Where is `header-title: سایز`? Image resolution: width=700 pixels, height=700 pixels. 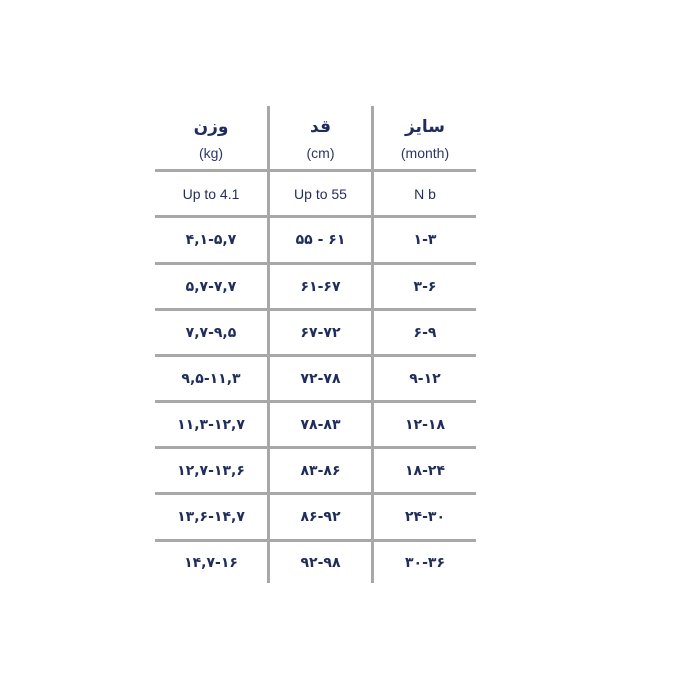
header-title: سایز is located at coordinates (425, 126).